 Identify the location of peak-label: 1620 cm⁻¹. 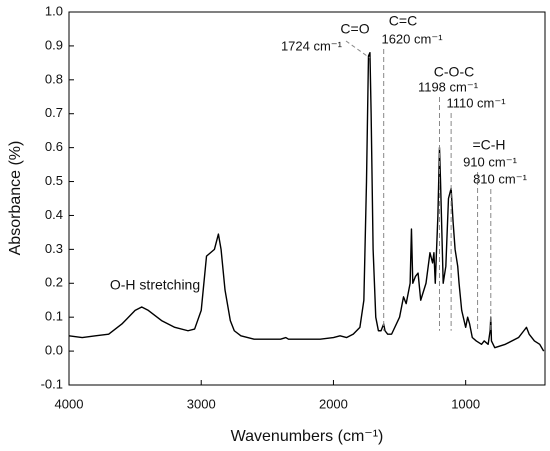
(412, 38).